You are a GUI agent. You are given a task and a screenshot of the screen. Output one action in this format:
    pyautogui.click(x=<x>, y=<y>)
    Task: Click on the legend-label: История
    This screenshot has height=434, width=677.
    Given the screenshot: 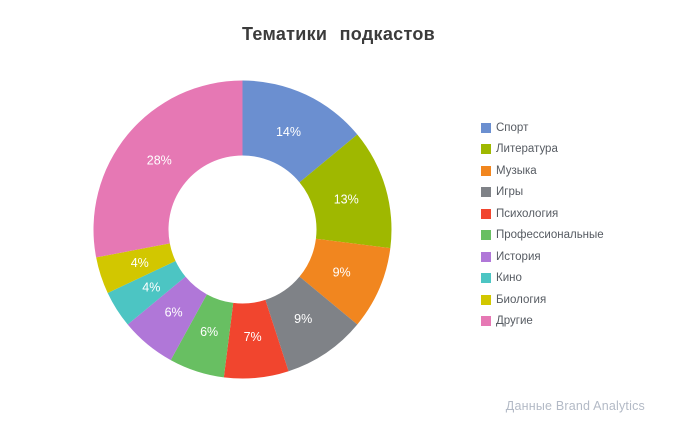 What is the action you would take?
    pyautogui.click(x=518, y=256)
    